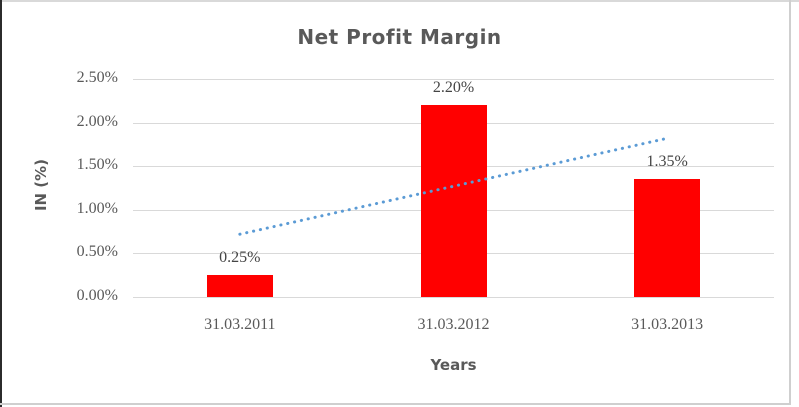 The height and width of the screenshot is (407, 799). What do you see at coordinates (240, 258) in the screenshot?
I see `bar-value-label: 0.25%` at bounding box center [240, 258].